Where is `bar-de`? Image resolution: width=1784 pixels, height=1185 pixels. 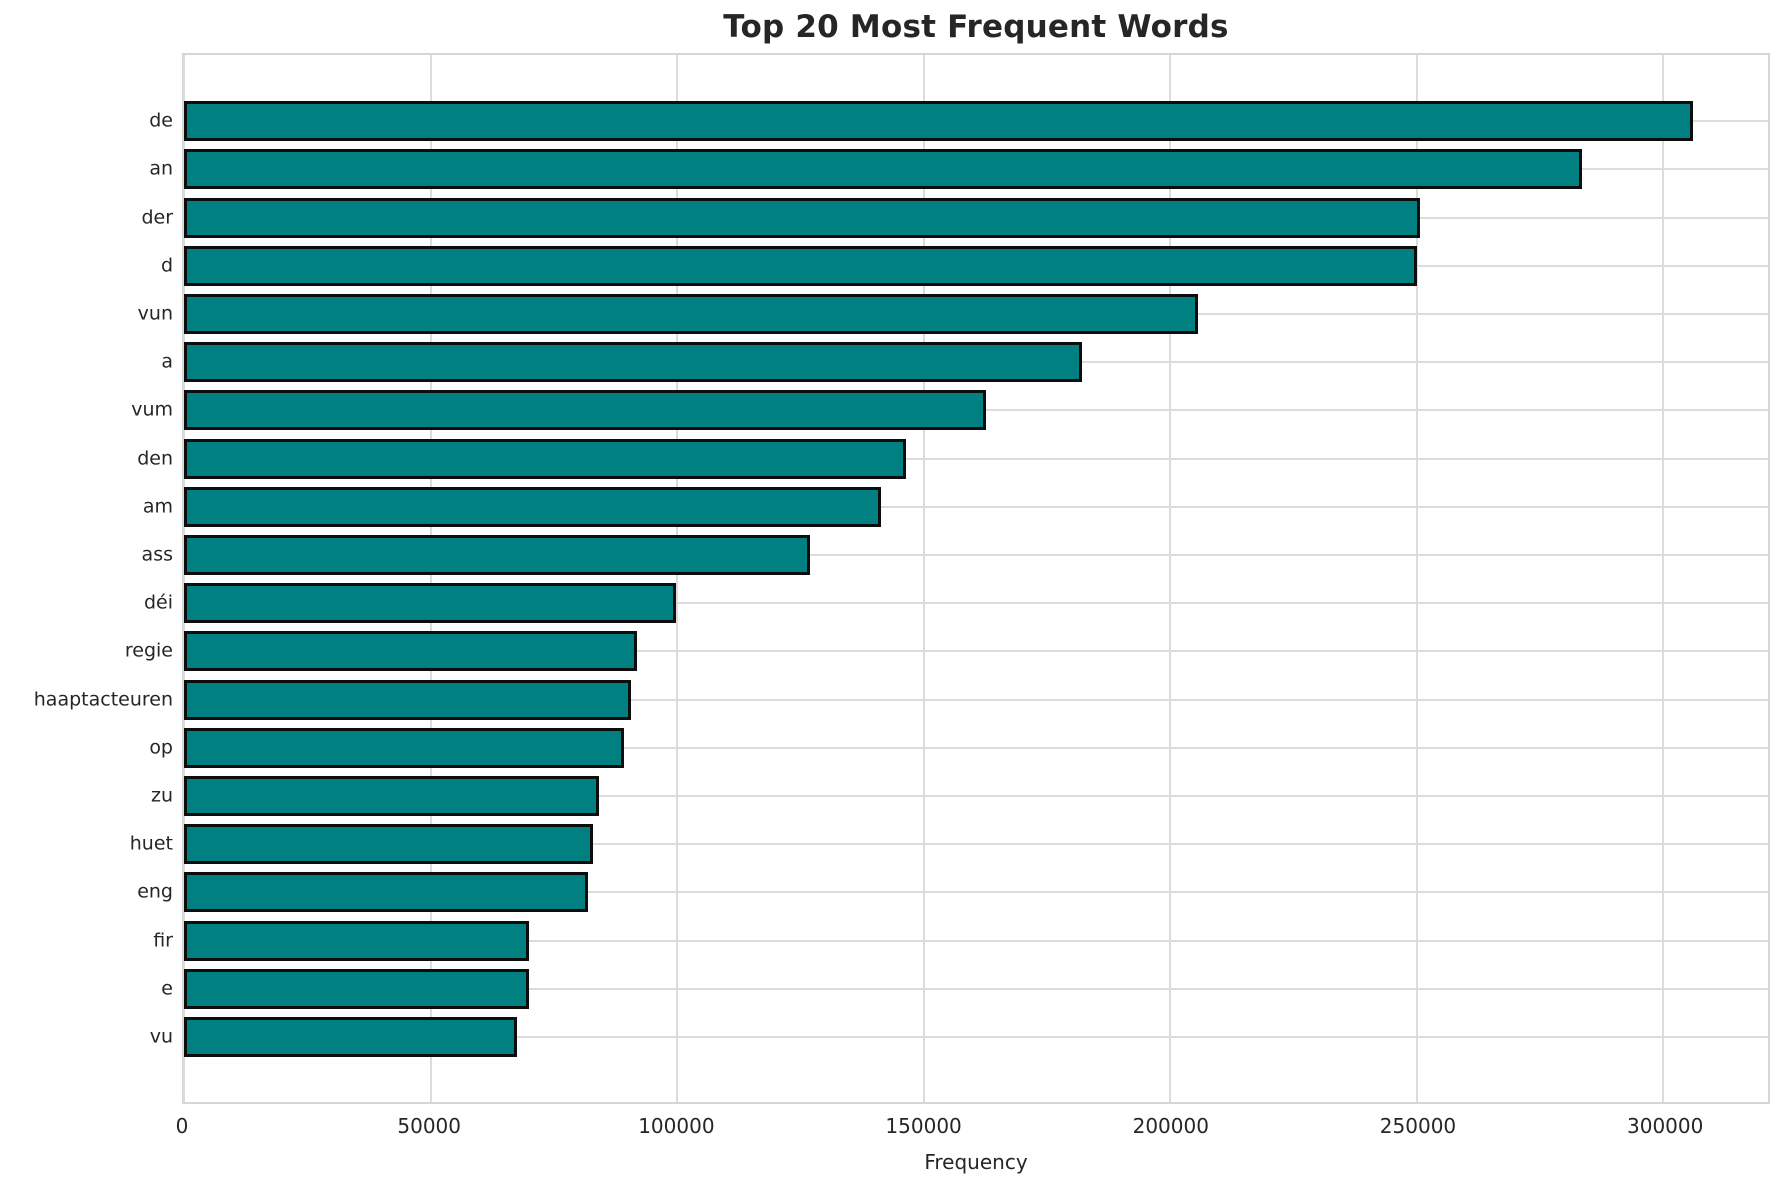 bar-de is located at coordinates (938, 121).